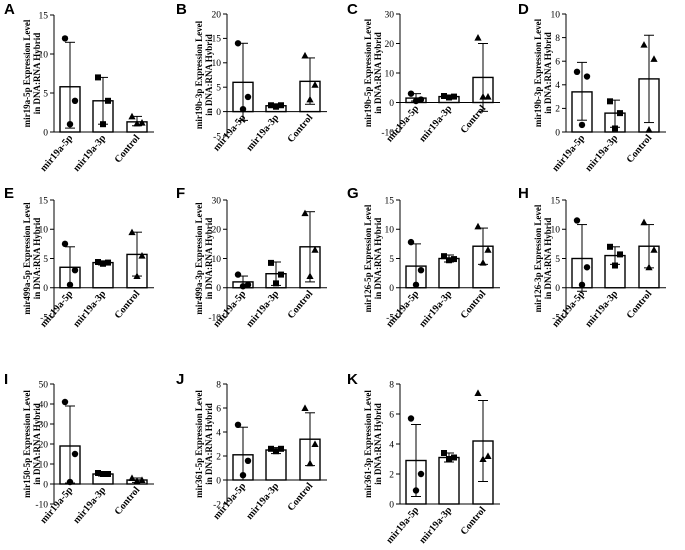 The image size is (685, 550). I want to click on y-axis-label: mir126-5p Expression Level, so click(368, 258).